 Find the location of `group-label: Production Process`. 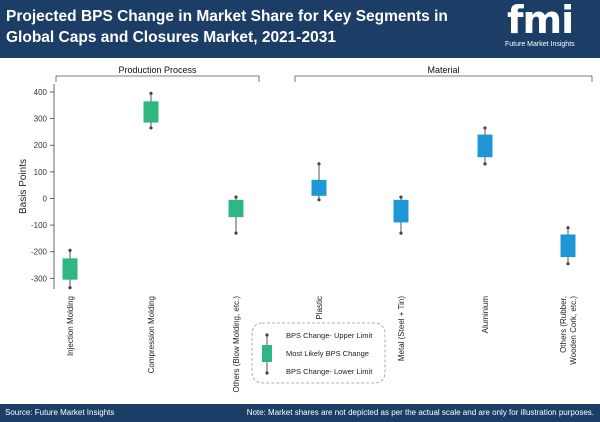

group-label: Production Process is located at coordinates (157, 70).